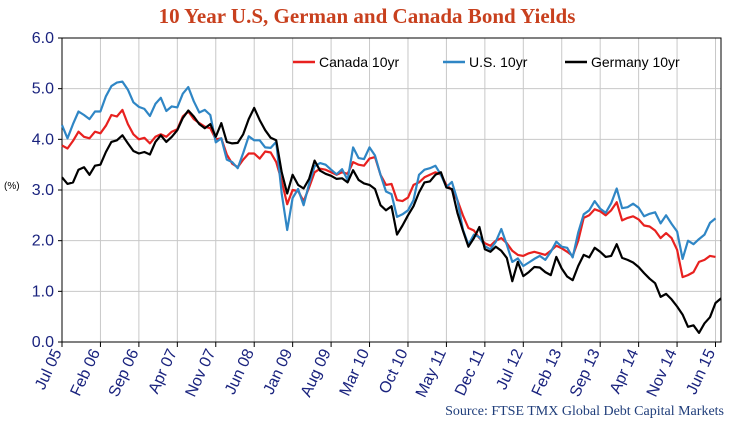 The width and height of the screenshot is (734, 425). I want to click on y-tick-label: 2.0, so click(43, 241).